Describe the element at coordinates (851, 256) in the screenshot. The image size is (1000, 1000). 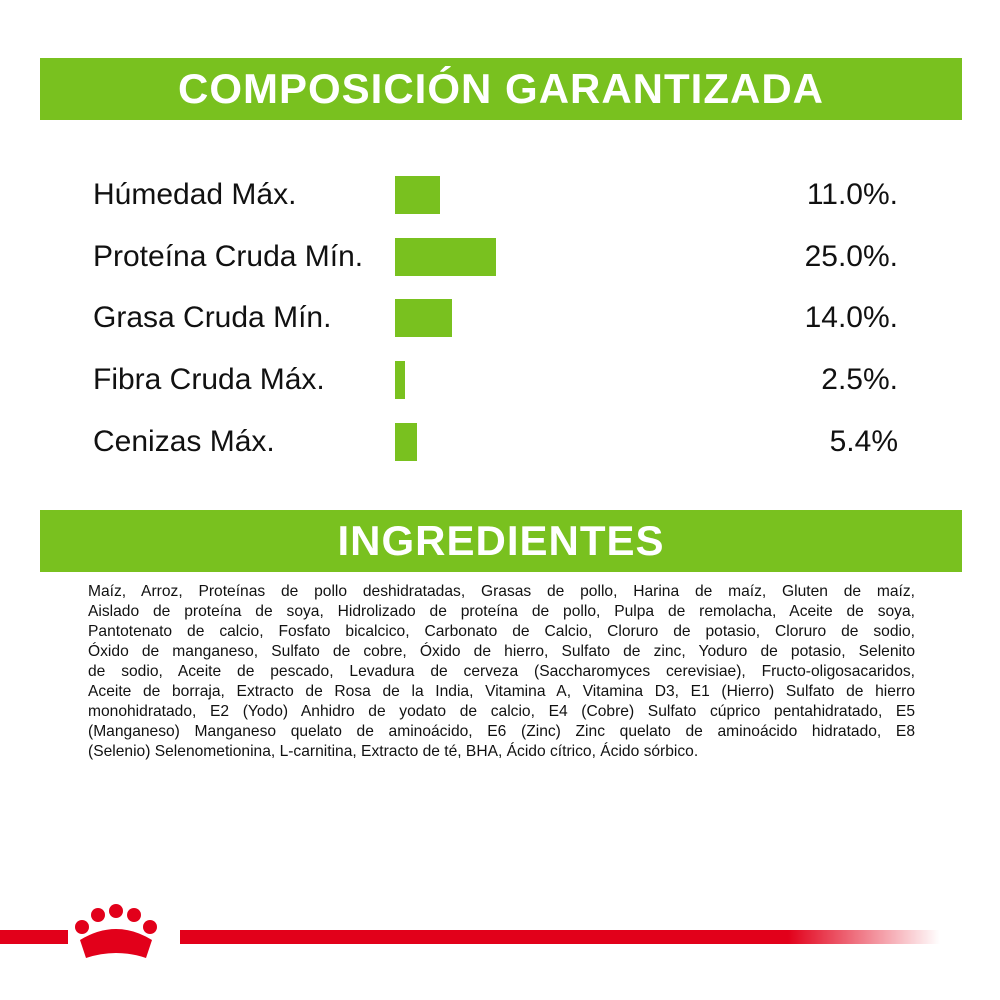
I see `nutrient-value: 25.0%.` at that location.